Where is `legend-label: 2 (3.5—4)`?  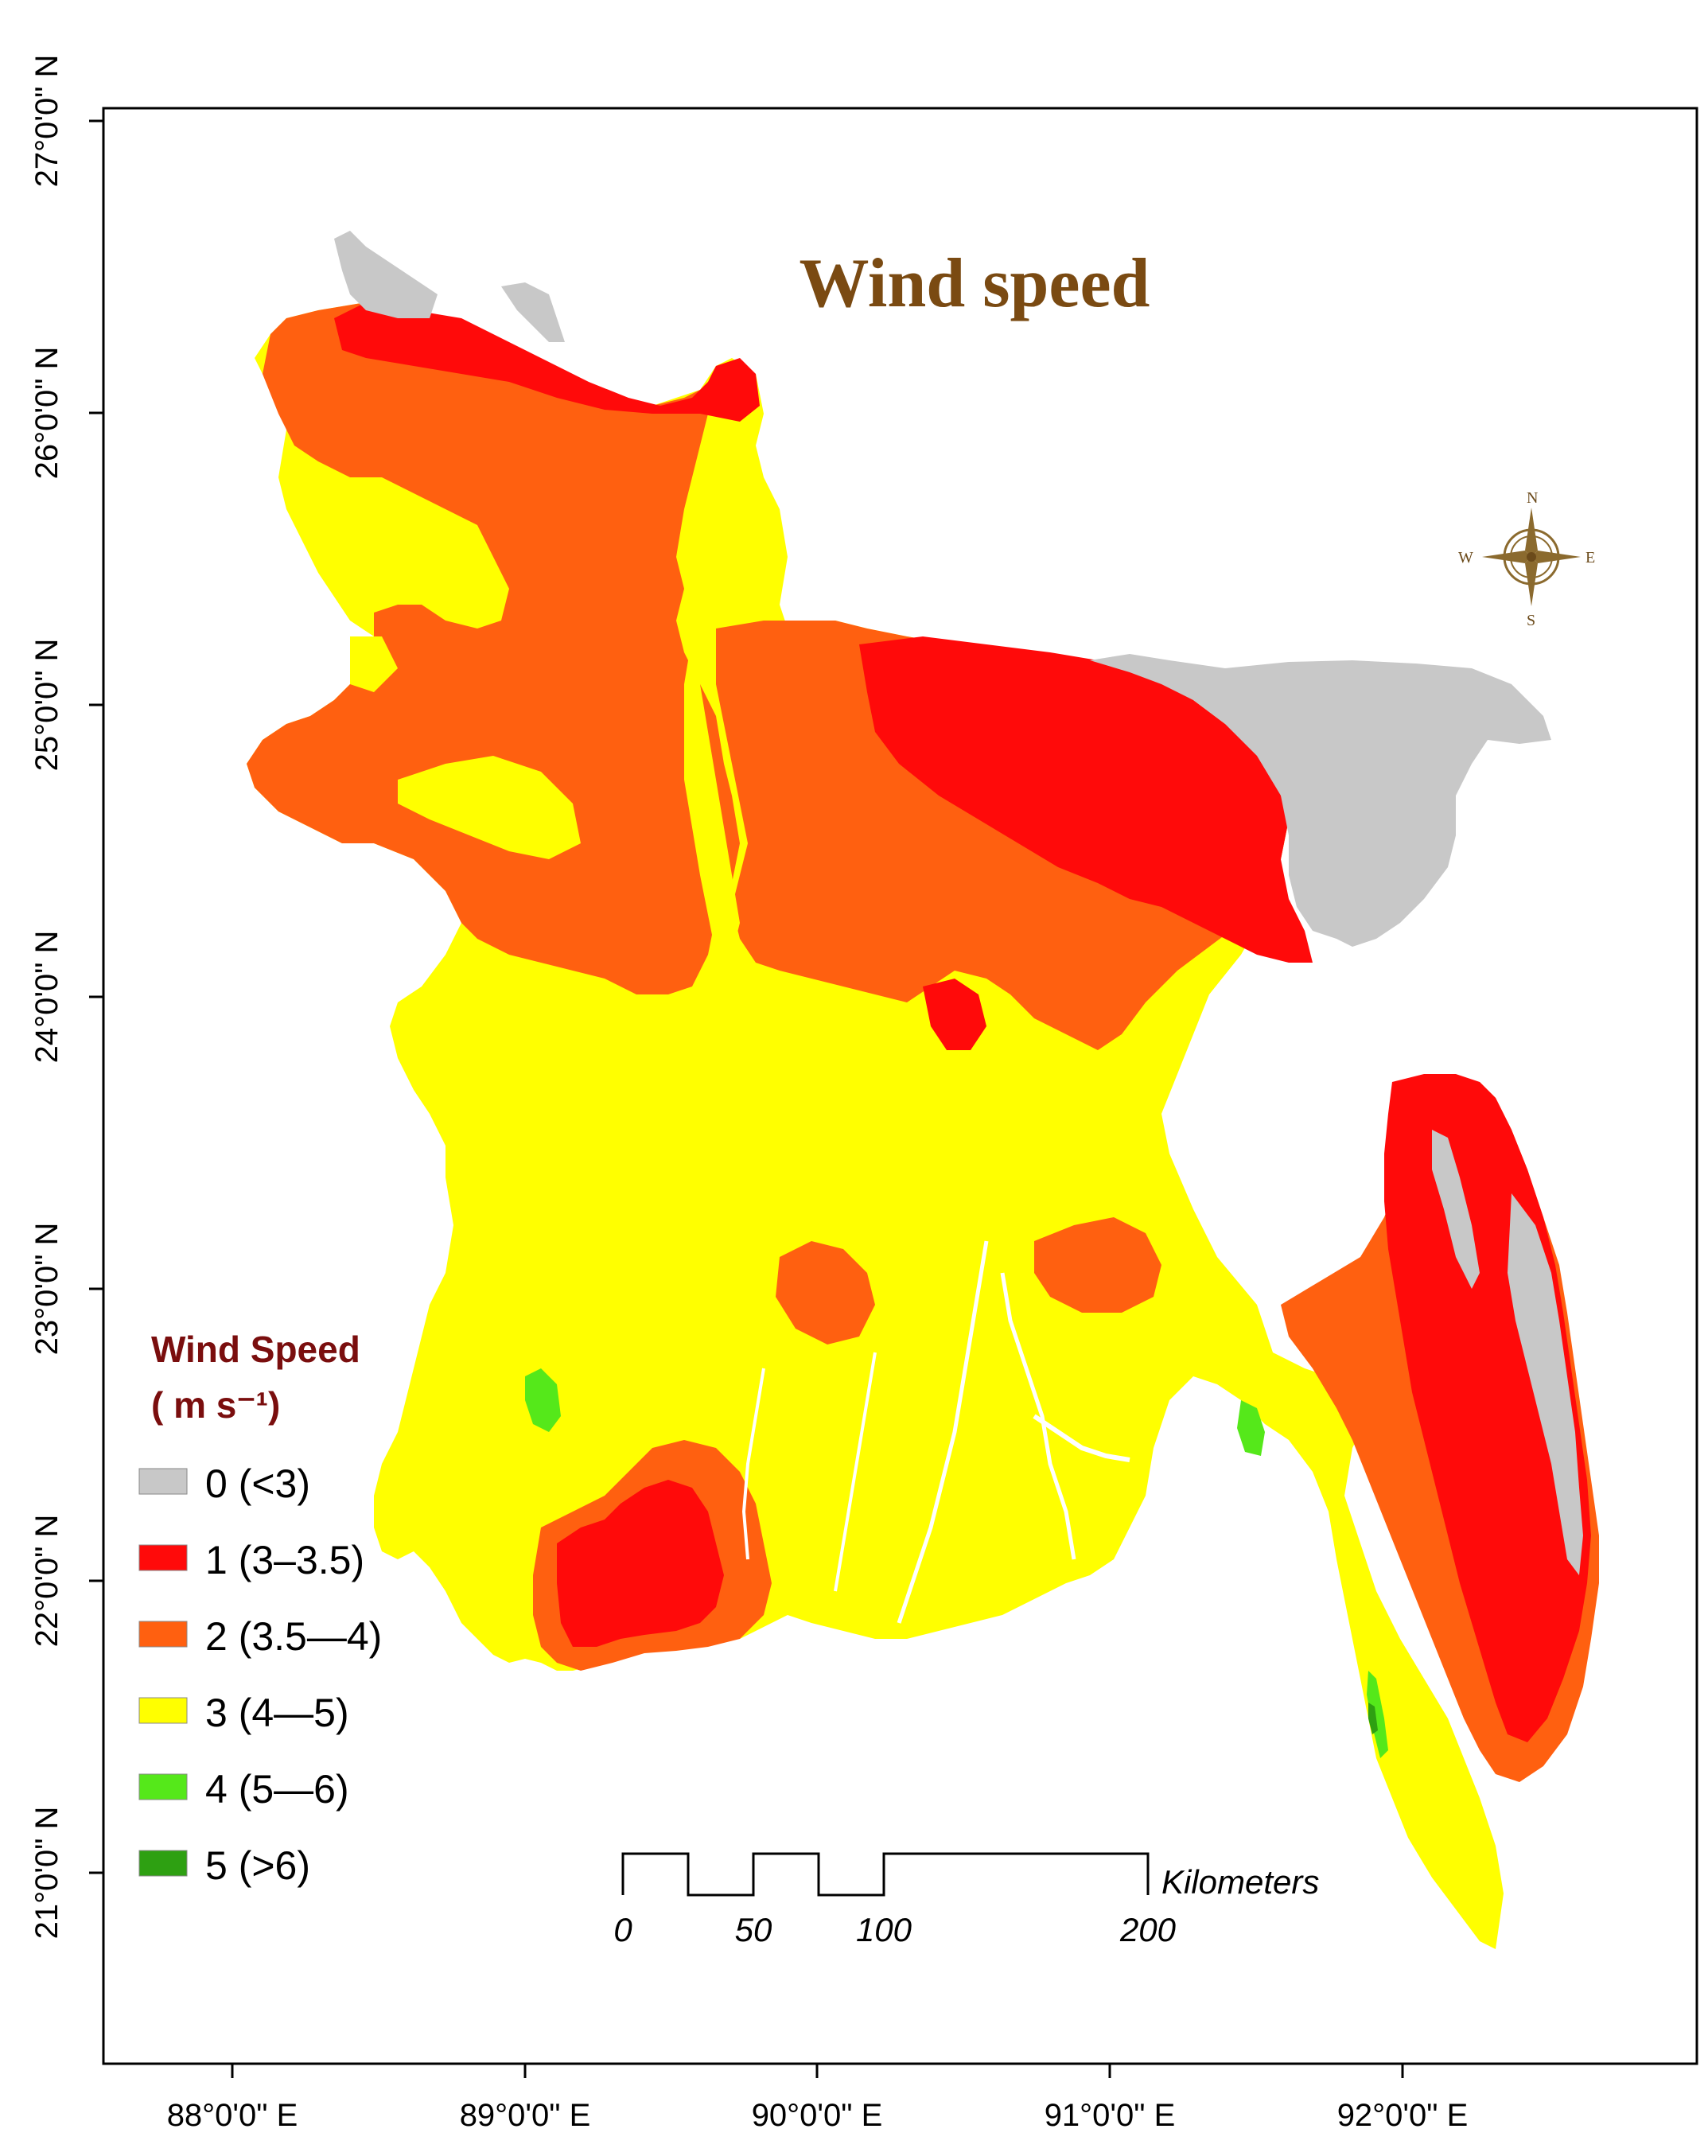 legend-label: 2 (3.5—4) is located at coordinates (293, 1637).